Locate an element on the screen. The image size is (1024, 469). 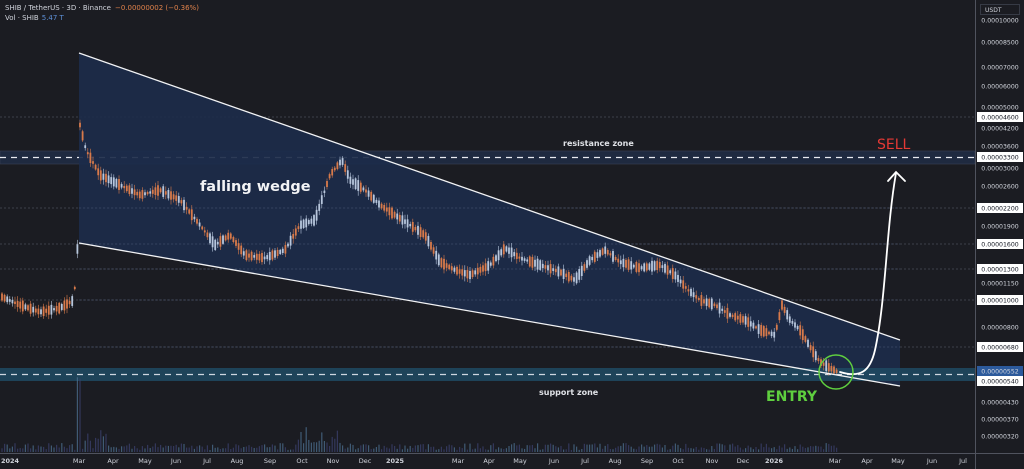
price-tick: 0.00000430 is located at coordinates (999, 403).